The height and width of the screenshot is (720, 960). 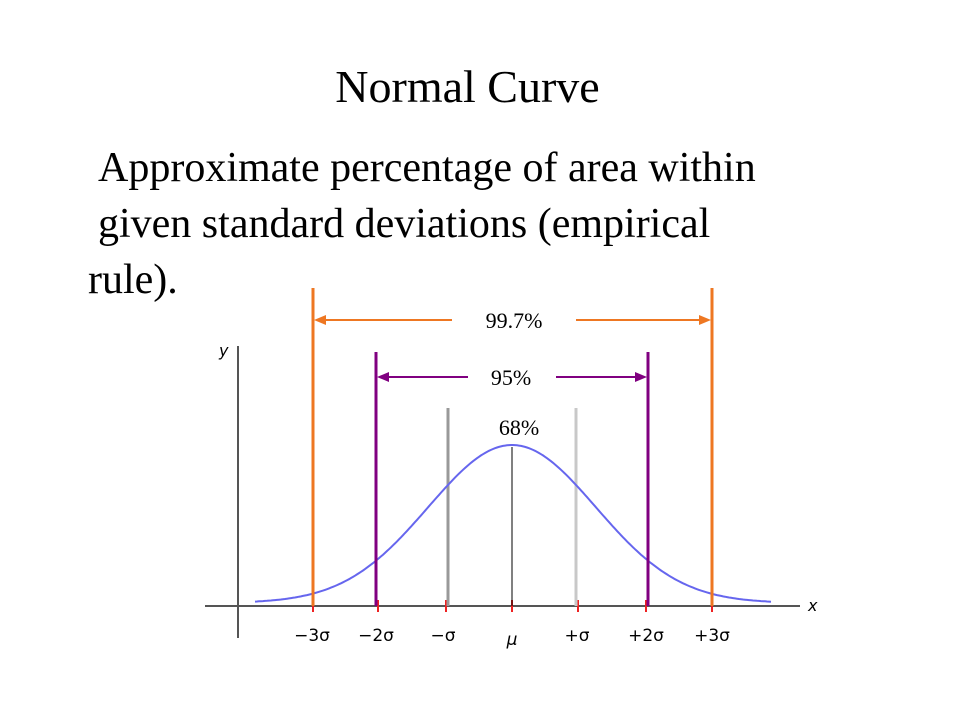 I want to click on interval-95-arrow, so click(x=512, y=377).